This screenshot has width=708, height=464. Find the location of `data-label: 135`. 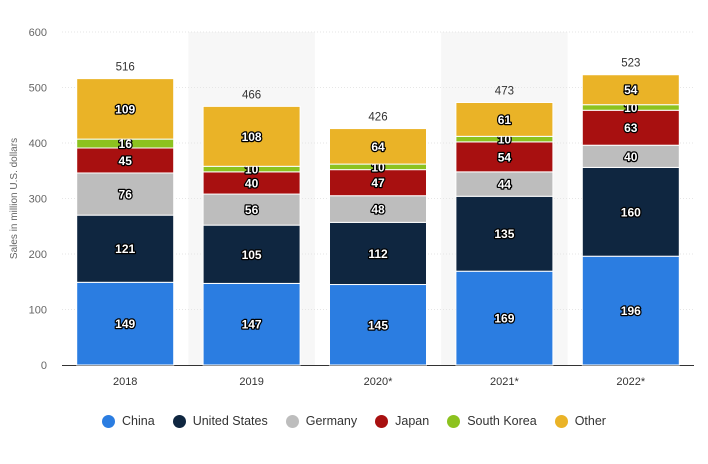

data-label: 135 is located at coordinates (504, 234).